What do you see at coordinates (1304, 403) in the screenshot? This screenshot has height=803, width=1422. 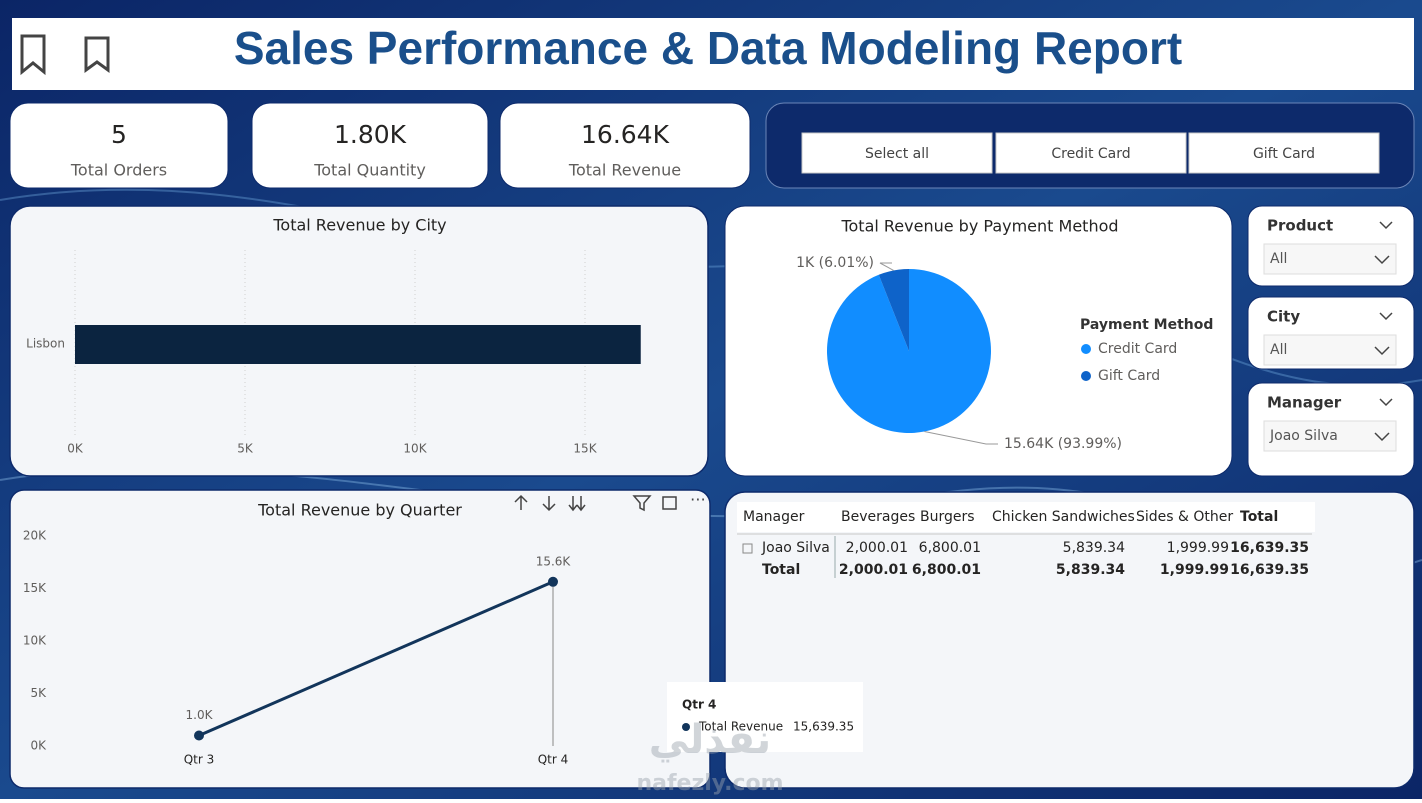 I see `filter-label: Manager` at bounding box center [1304, 403].